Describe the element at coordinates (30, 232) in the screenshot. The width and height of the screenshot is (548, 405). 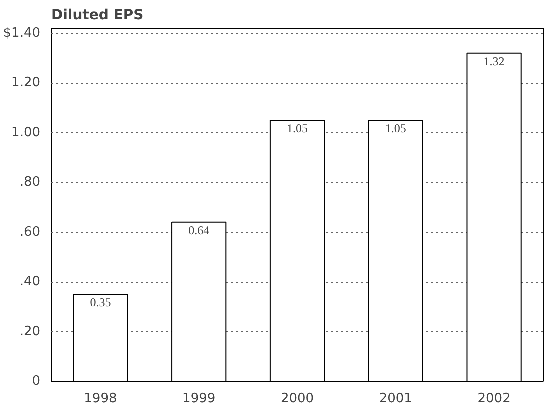
I see `y-tick-label: .60` at that location.